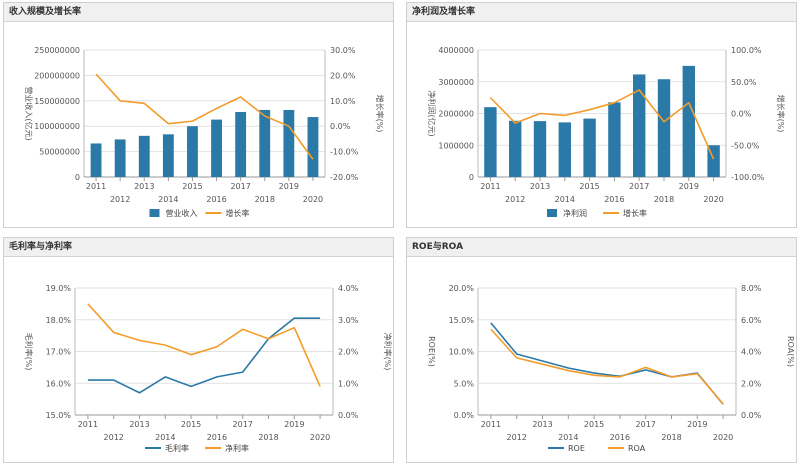 This screenshot has height=465, width=800. Describe the element at coordinates (177, 448) in the screenshot. I see `legend-label: 毛利率` at that location.